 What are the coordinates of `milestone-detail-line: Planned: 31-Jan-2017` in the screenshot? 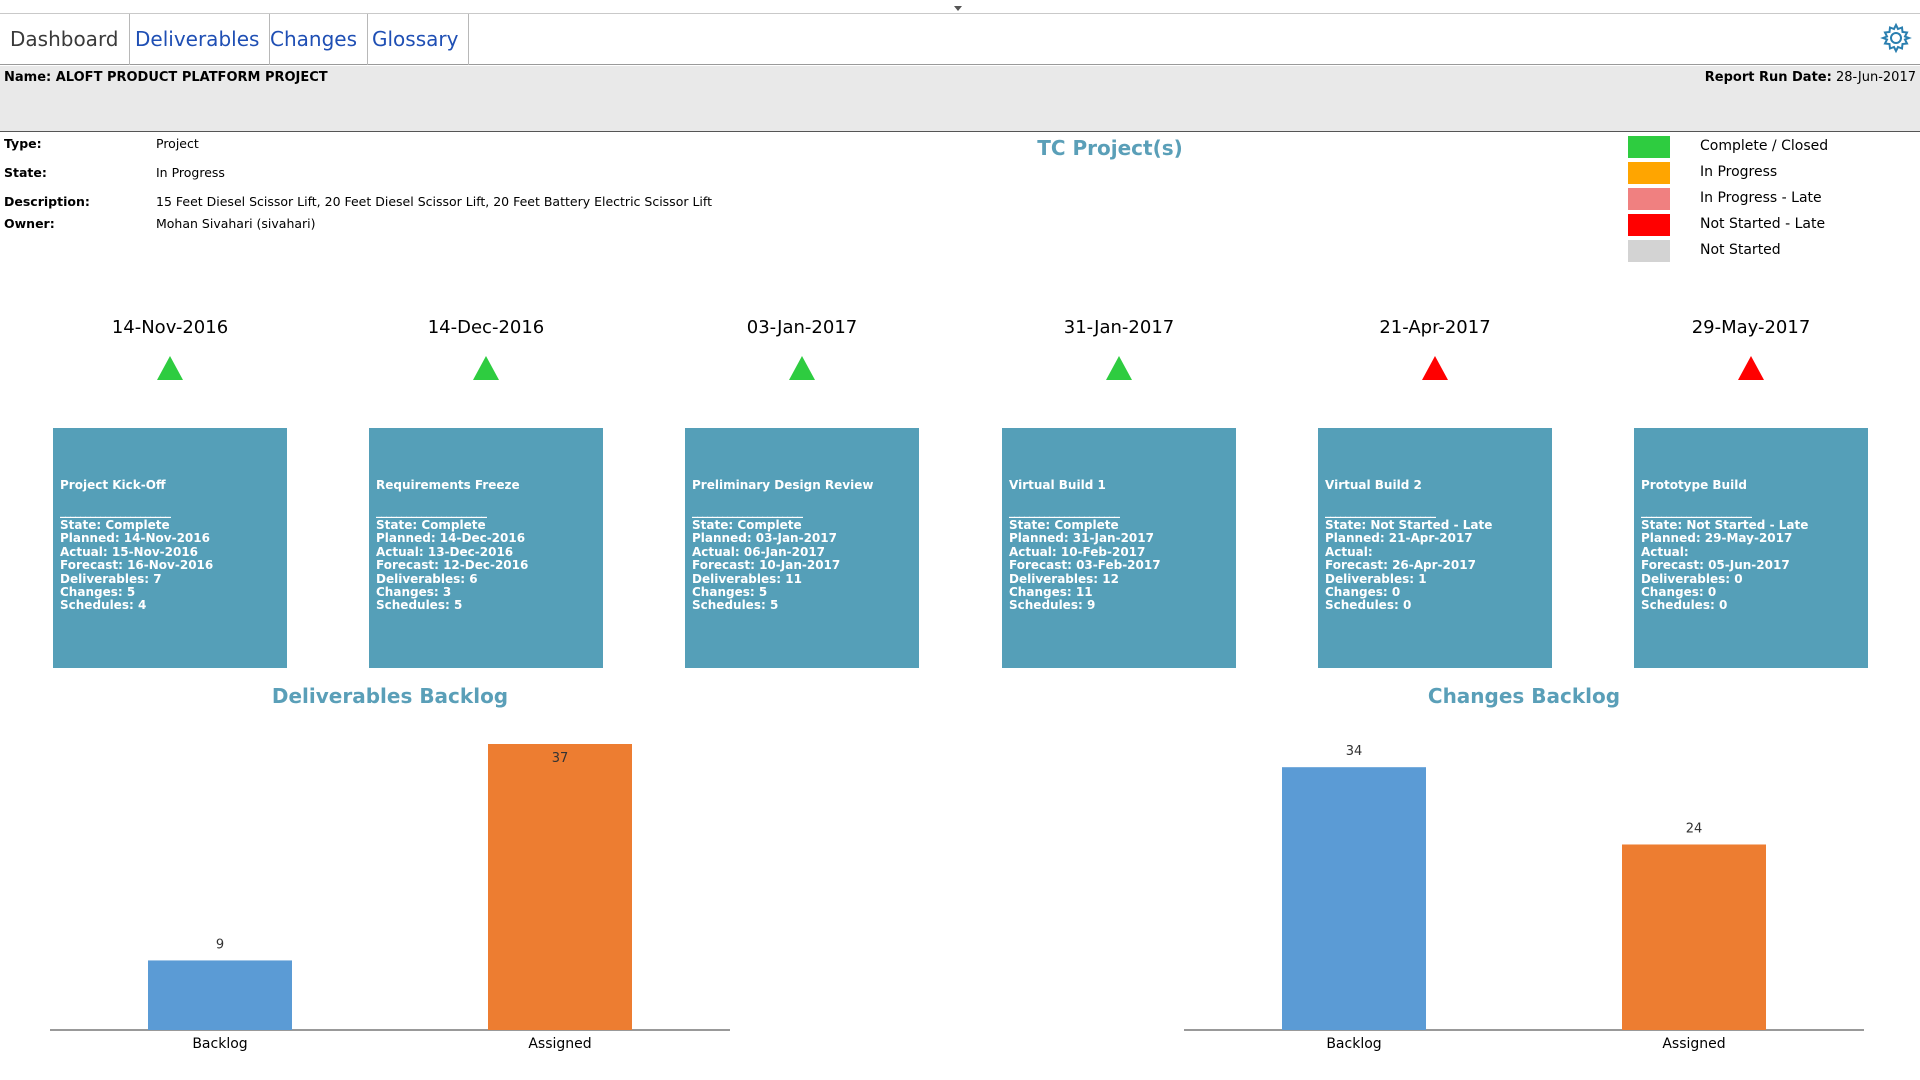 It's located at (1081, 538).